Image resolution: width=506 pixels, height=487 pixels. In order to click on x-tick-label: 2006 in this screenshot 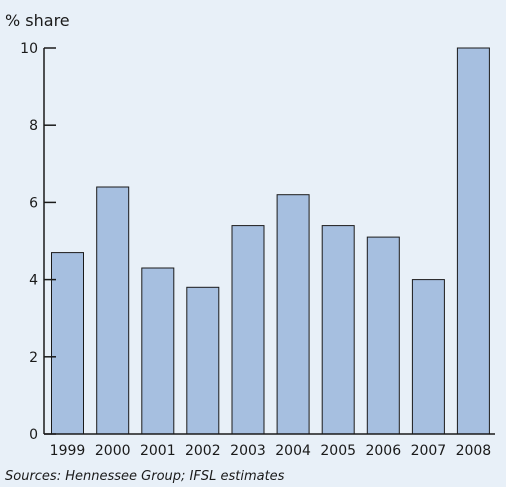, I will do `click(383, 451)`.